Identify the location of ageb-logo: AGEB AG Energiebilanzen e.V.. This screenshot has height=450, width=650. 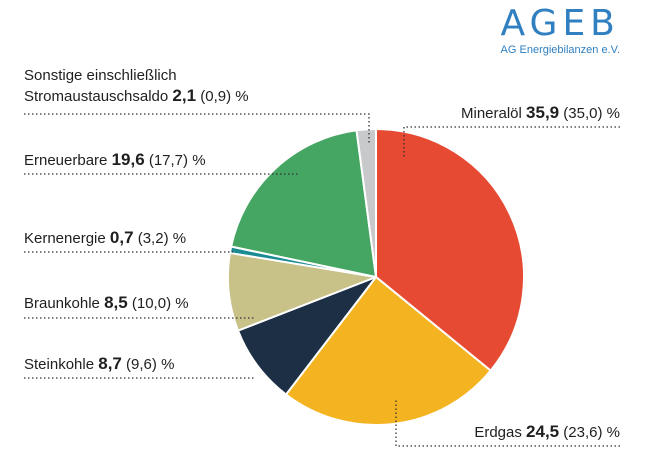
(560, 30).